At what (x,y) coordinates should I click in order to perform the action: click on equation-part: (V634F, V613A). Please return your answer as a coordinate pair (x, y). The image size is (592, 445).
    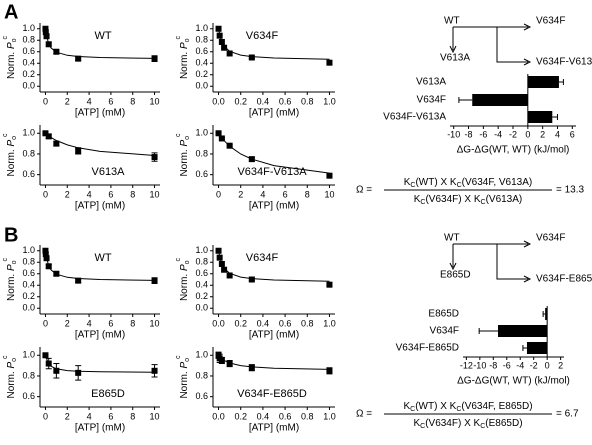
    Looking at the image, I should click on (497, 182).